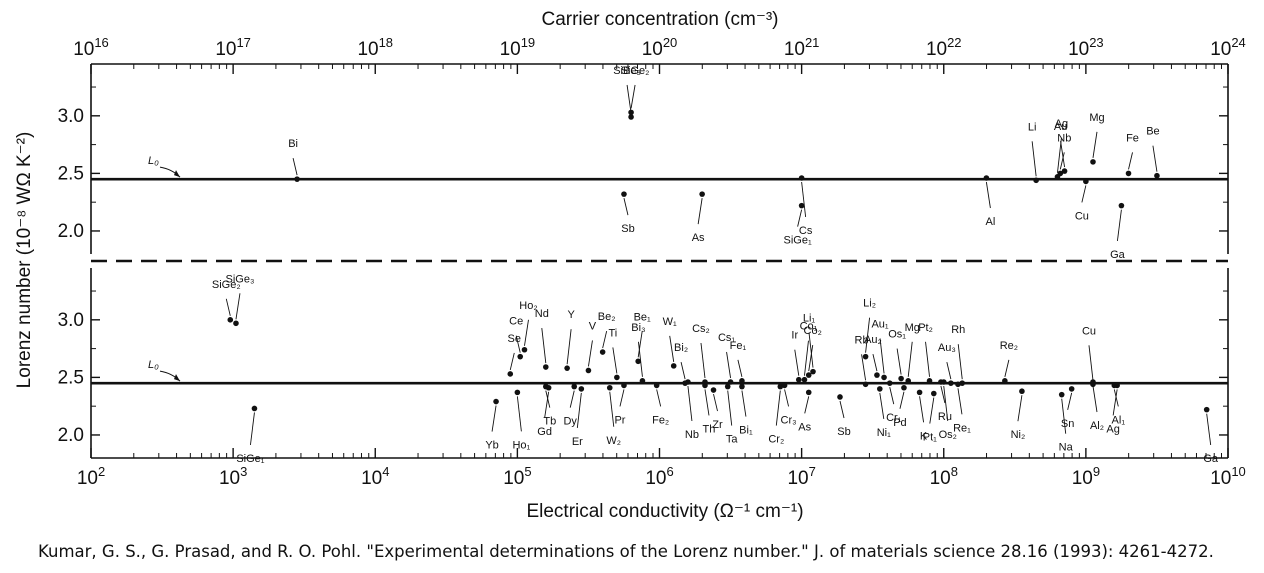  I want to click on point-label: Bi₂, so click(681, 348).